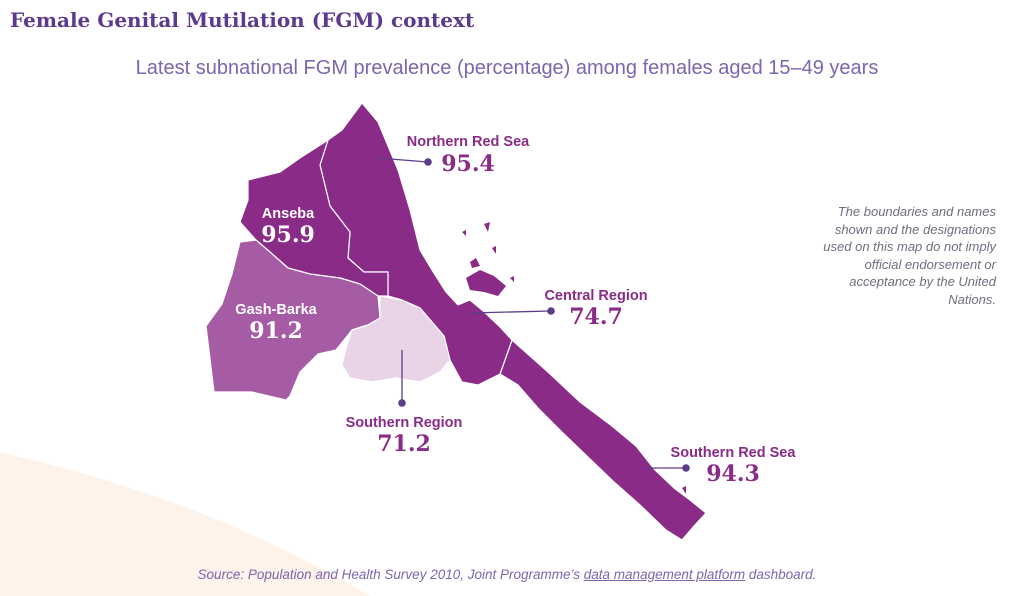 The height and width of the screenshot is (596, 1014). Describe the element at coordinates (468, 164) in the screenshot. I see `label-northern-red-sea-value: 95.4` at that location.